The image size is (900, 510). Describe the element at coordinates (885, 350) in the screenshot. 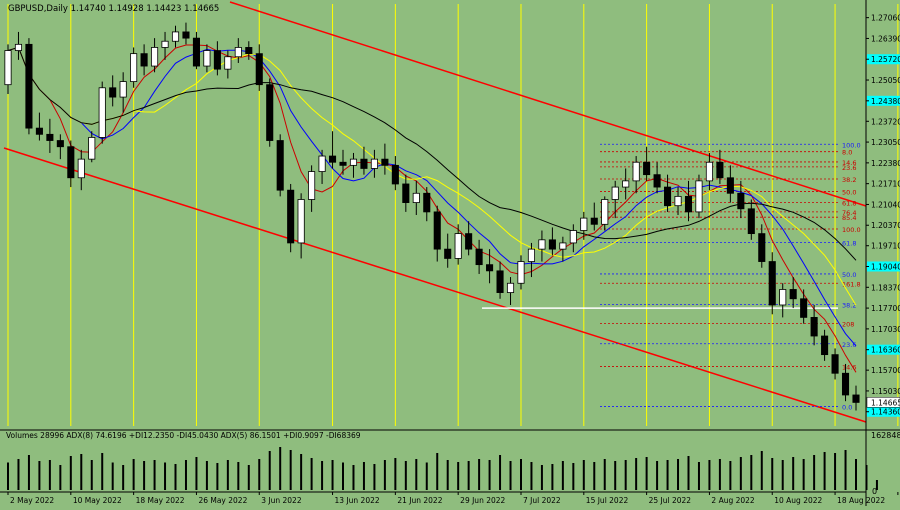

I see `price-tick-label: 1.16360` at that location.